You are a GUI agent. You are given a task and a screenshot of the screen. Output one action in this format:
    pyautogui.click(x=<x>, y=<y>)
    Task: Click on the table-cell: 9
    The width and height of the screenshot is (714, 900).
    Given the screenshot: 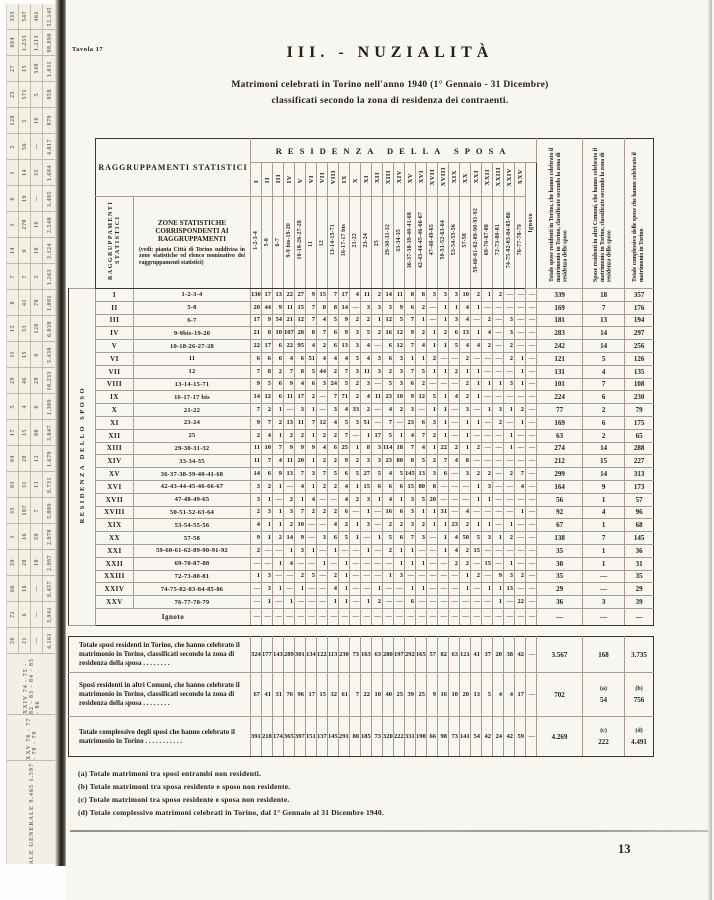 What is the action you would take?
    pyautogui.click(x=311, y=448)
    